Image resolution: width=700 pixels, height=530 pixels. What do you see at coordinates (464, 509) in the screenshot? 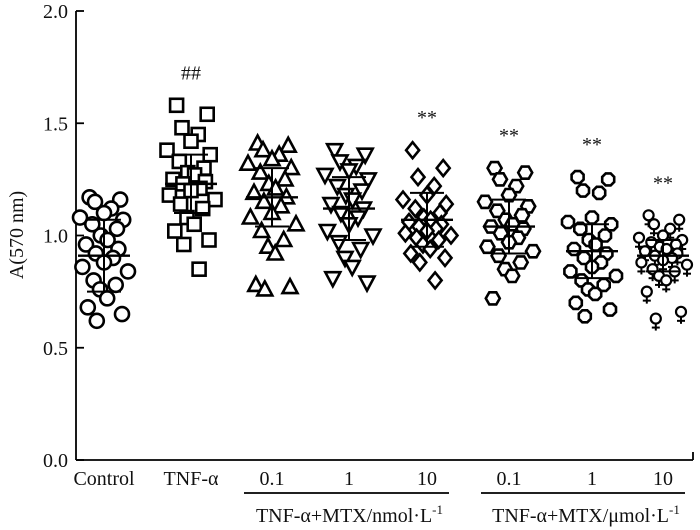
I see `group-labels: TNF-α+MTX/nmol·L-1 TNF-α+MTX/μmol·L-1` at bounding box center [464, 509].